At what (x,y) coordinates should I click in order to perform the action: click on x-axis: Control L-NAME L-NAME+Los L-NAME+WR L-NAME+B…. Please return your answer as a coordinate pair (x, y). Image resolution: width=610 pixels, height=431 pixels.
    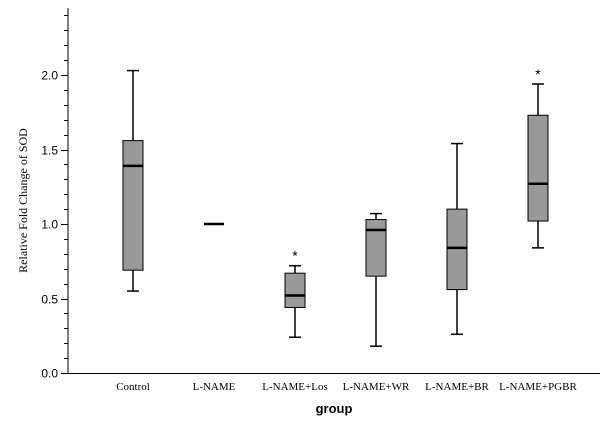
    Looking at the image, I should click on (334, 383).